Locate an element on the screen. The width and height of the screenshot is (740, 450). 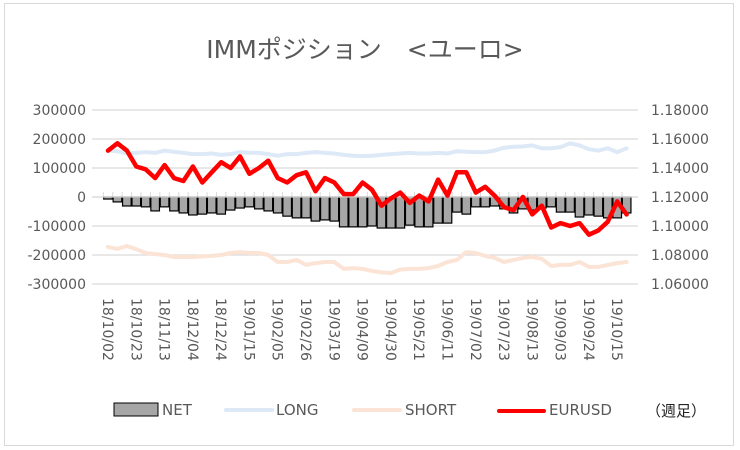
y-left-tick-label: 0 is located at coordinates (81, 198).